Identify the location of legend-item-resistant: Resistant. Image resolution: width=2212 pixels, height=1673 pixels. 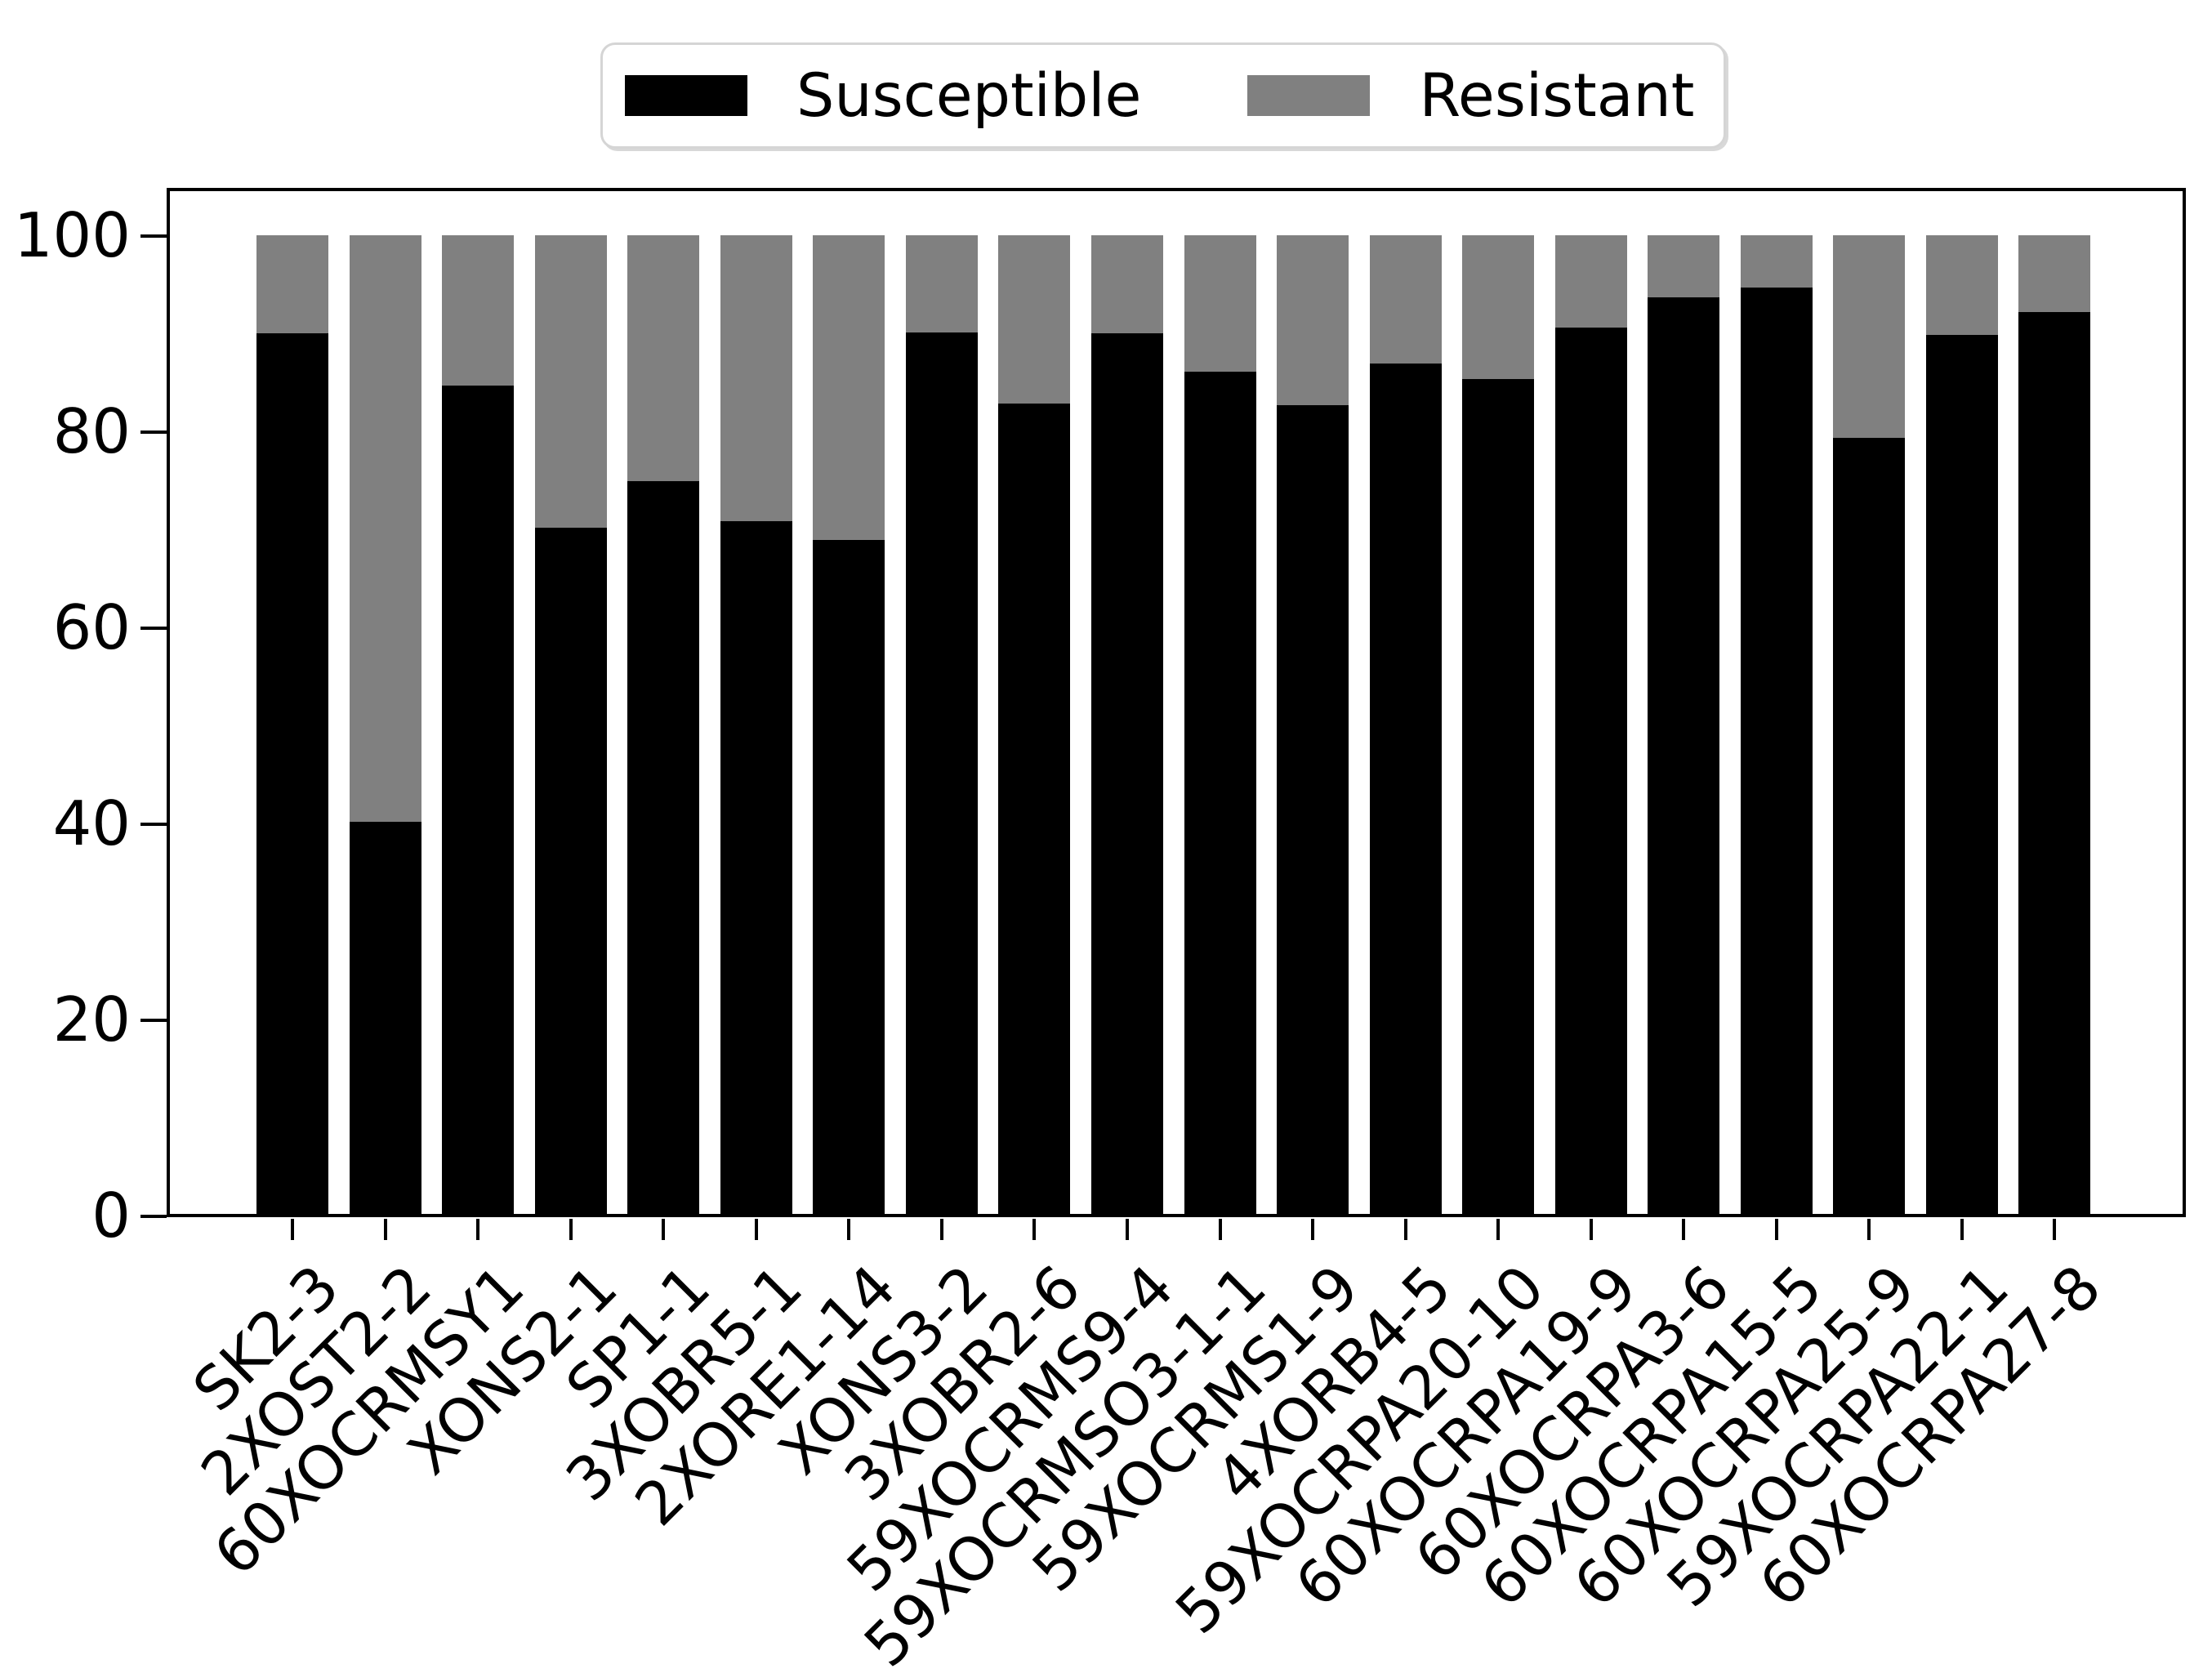
(1470, 96).